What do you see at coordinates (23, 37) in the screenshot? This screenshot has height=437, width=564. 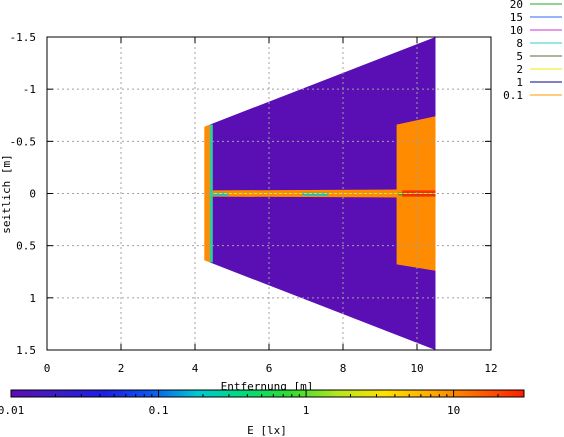 I see `y-tick-label: -1.5` at bounding box center [23, 37].